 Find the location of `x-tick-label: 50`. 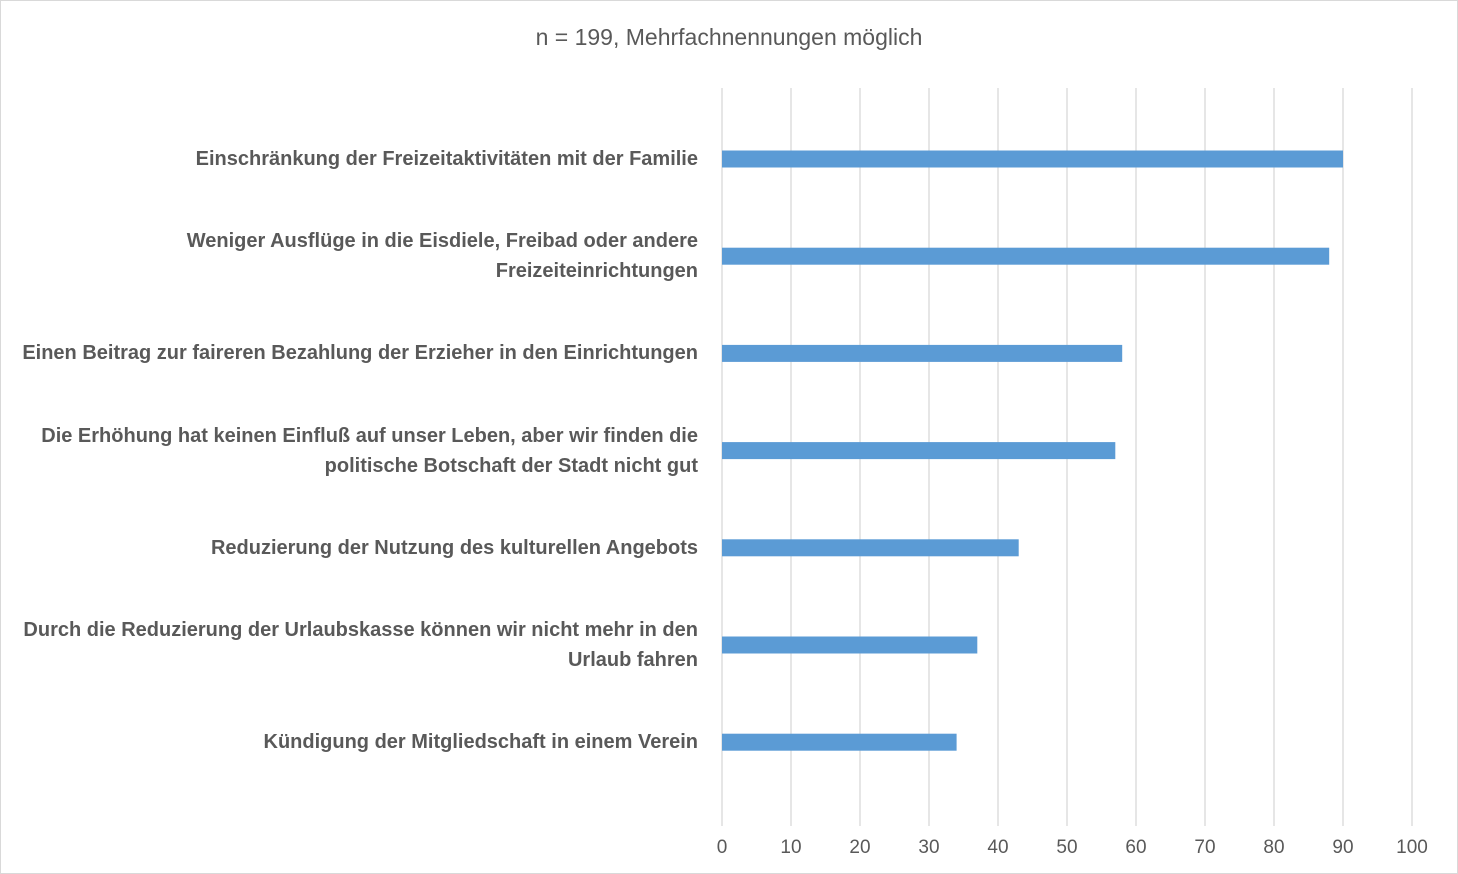

x-tick-label: 50 is located at coordinates (1066, 847).